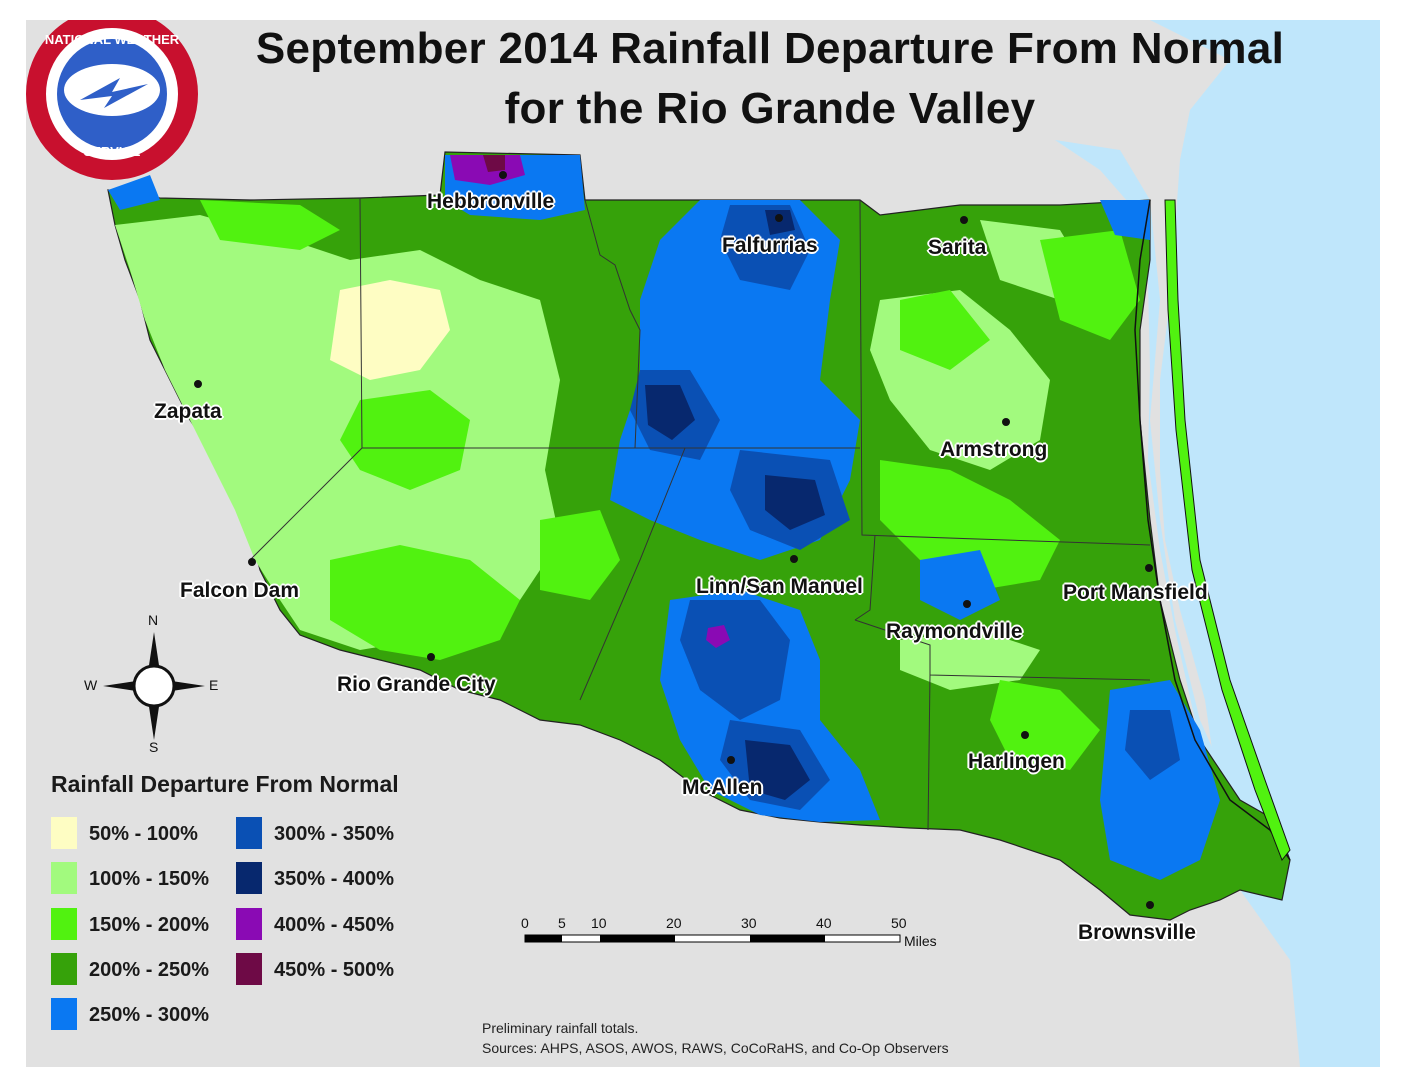 The height and width of the screenshot is (1088, 1408). Describe the element at coordinates (143, 834) in the screenshot. I see `legend-label: 50% - 100%` at that location.